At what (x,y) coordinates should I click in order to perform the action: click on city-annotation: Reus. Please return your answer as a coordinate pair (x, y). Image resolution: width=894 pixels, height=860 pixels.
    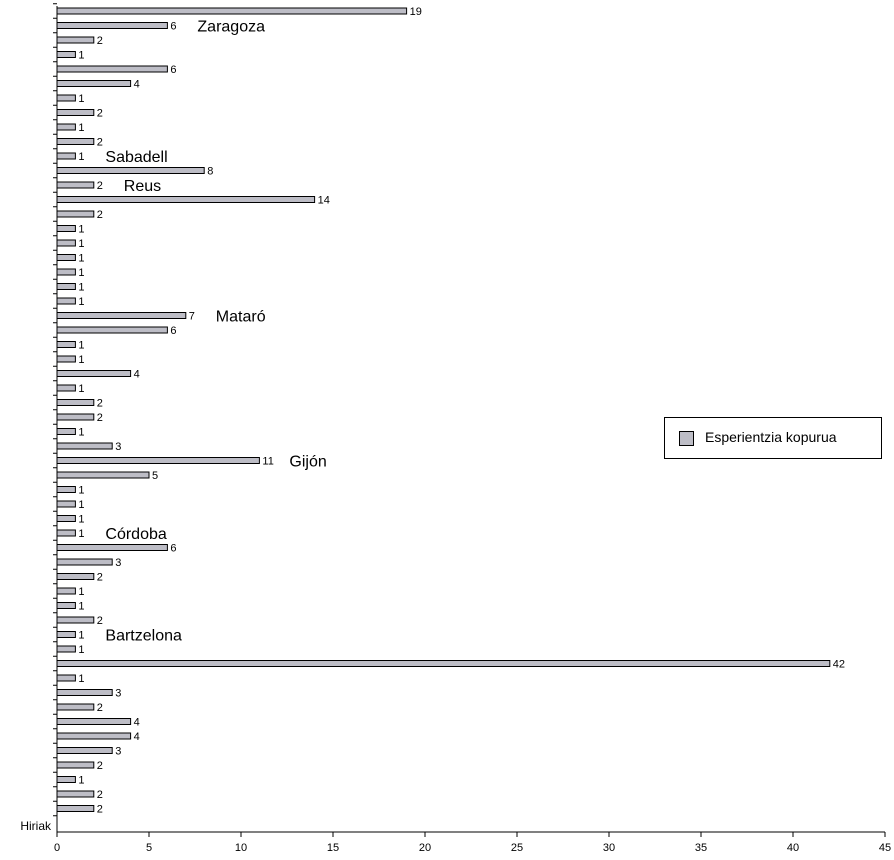
    Looking at the image, I should click on (142, 186).